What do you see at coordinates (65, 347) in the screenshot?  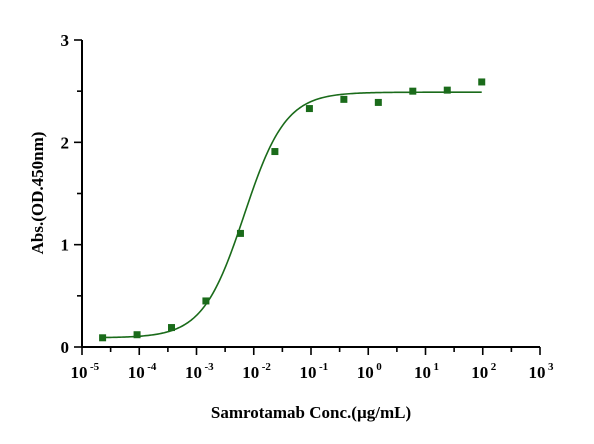 I see `y-tick-label: 0` at bounding box center [65, 347].